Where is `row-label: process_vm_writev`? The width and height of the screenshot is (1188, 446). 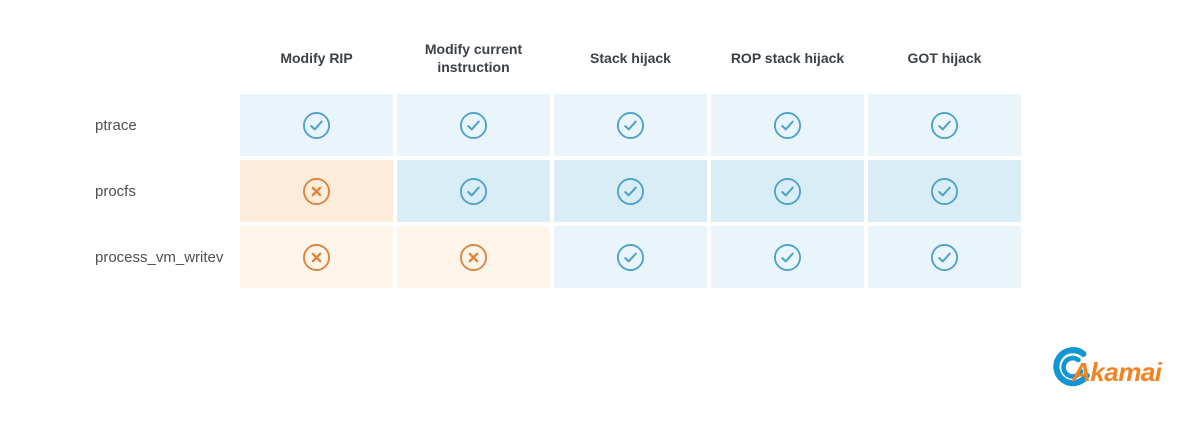 row-label: process_vm_writev is located at coordinates (159, 257).